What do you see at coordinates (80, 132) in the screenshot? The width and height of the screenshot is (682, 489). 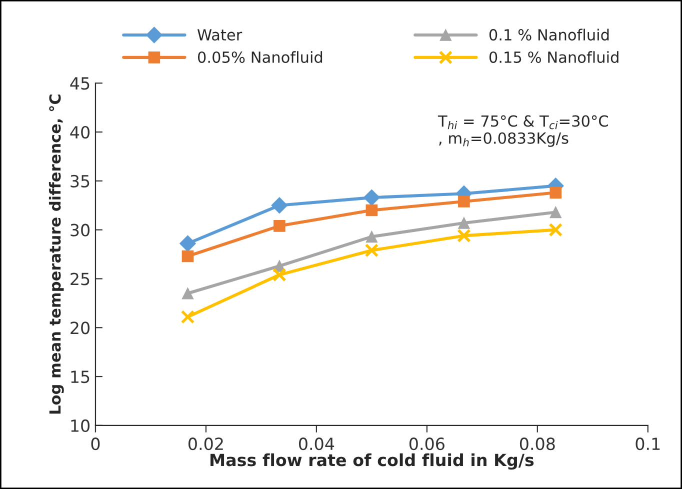 I see `y-tick-label: 40` at bounding box center [80, 132].